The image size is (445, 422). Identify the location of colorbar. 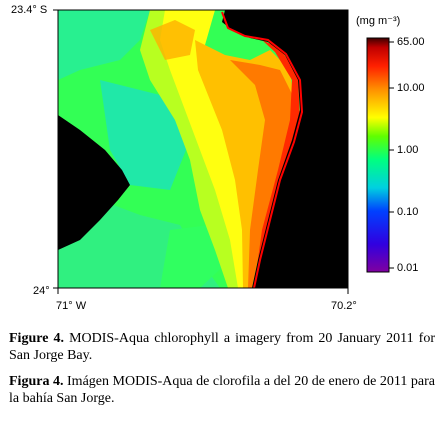
(380, 155).